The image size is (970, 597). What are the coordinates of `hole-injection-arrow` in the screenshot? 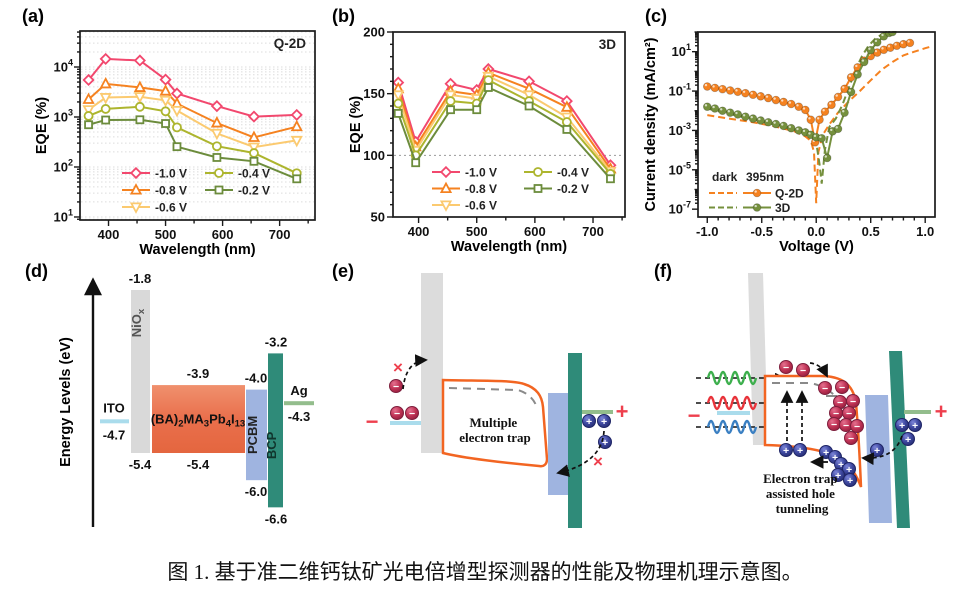 It's located at (580, 453).